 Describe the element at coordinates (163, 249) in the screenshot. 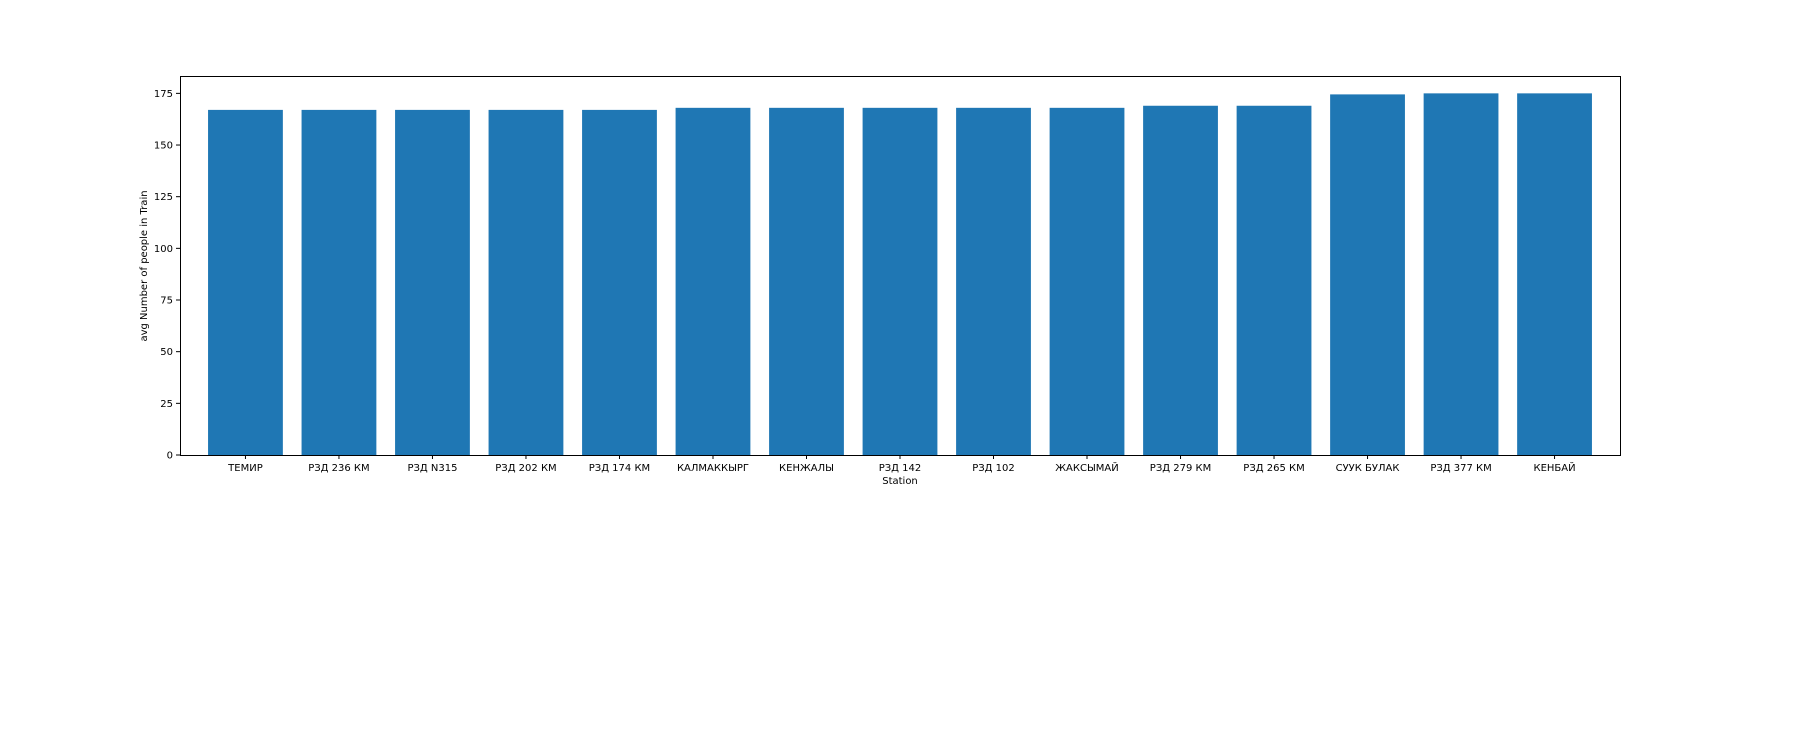

I see `y-tick-label: 100` at that location.